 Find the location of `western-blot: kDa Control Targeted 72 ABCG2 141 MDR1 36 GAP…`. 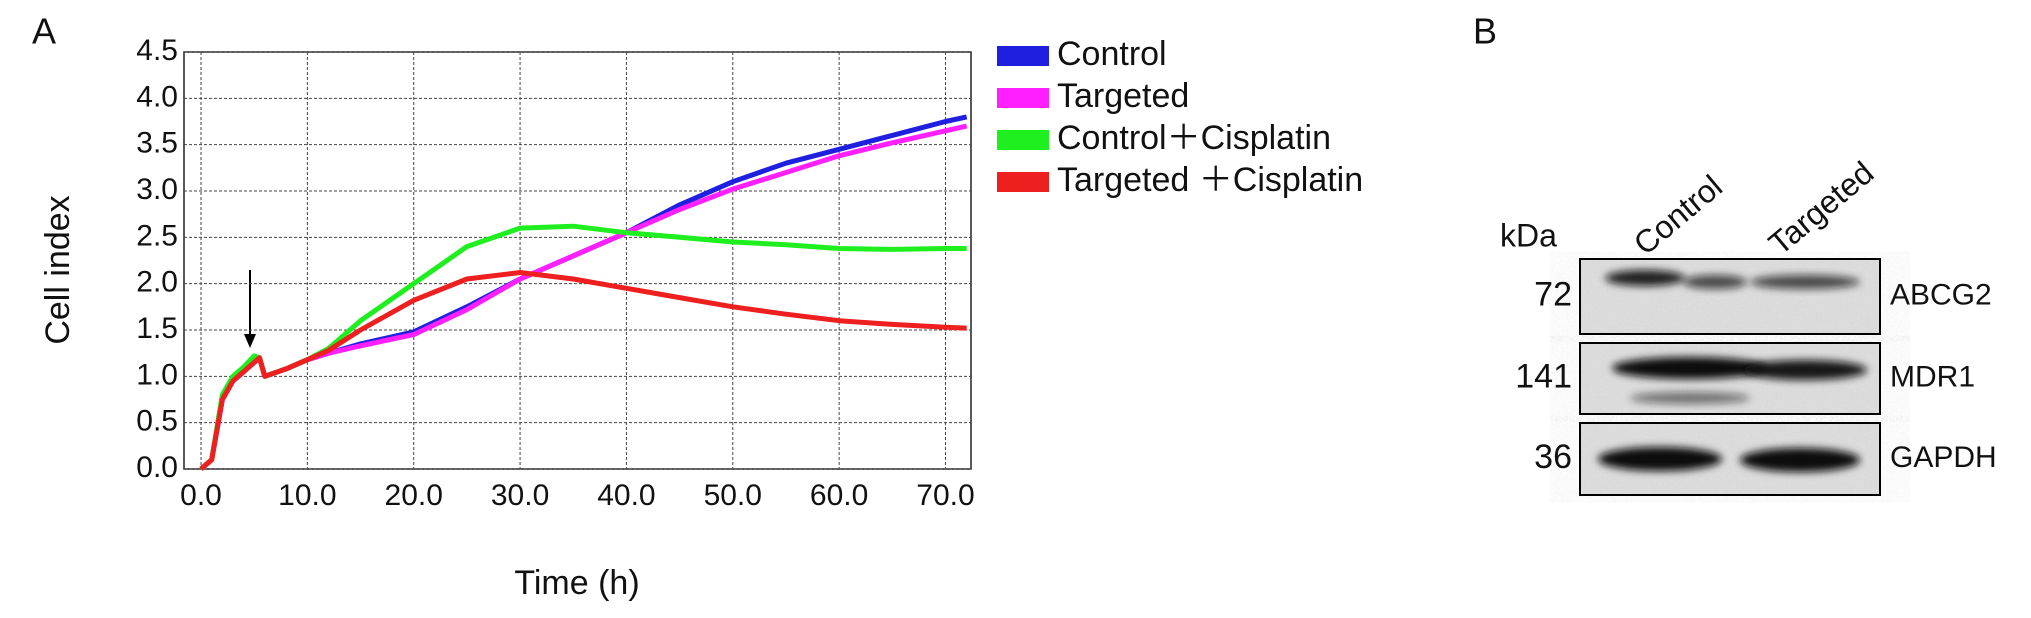

western-blot: kDa Control Targeted 72 ABCG2 141 MDR1 36 GAP… is located at coordinates (1748, 325).